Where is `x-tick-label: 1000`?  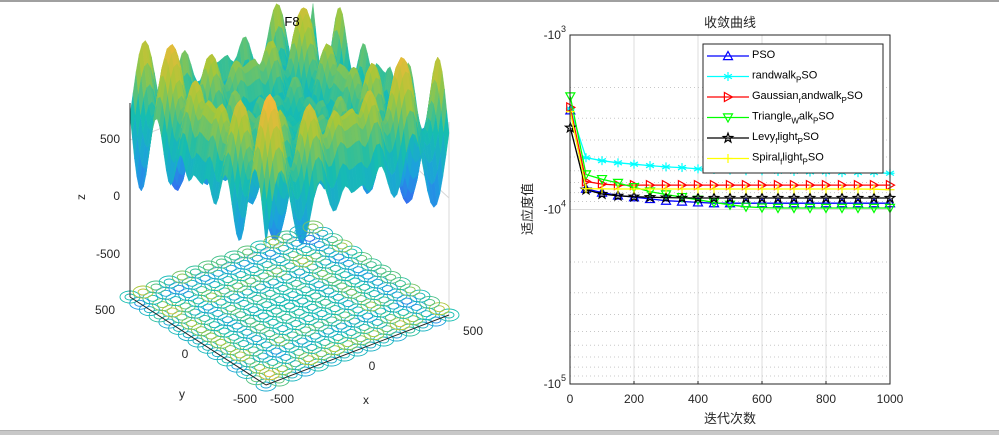 x-tick-label: 1000 is located at coordinates (890, 399).